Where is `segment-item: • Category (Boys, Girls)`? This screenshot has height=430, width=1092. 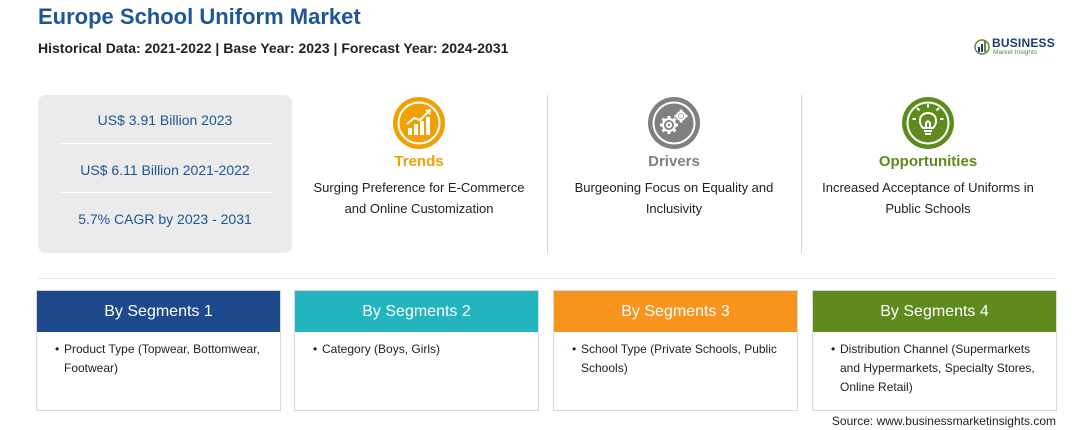
segment-item: • Category (Boys, Girls) is located at coordinates (420, 349).